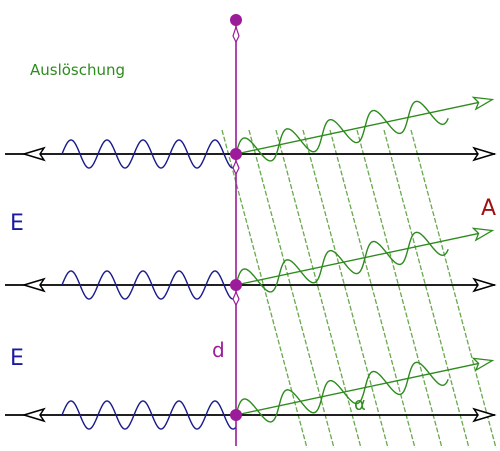 This screenshot has width=500, height=451. What do you see at coordinates (17, 358) in the screenshot?
I see `incoming-label-e-2: E` at bounding box center [17, 358].